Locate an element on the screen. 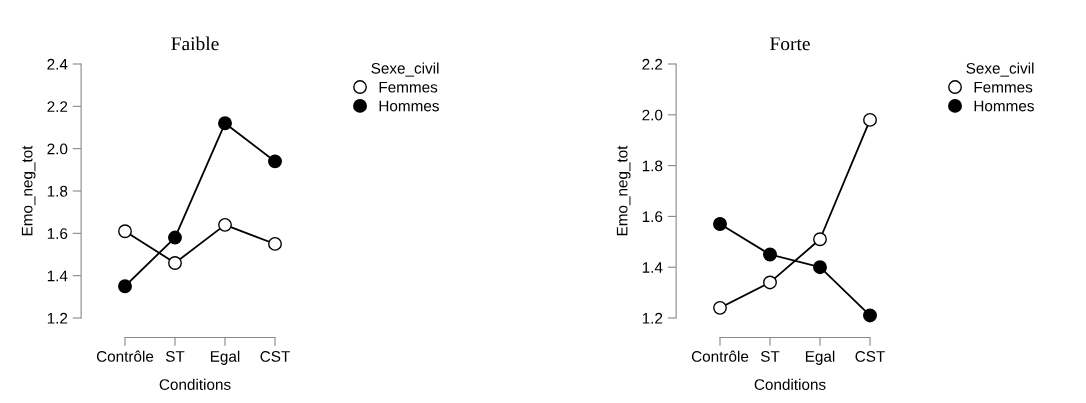  y-tick-label: 2.4 is located at coordinates (57, 64).